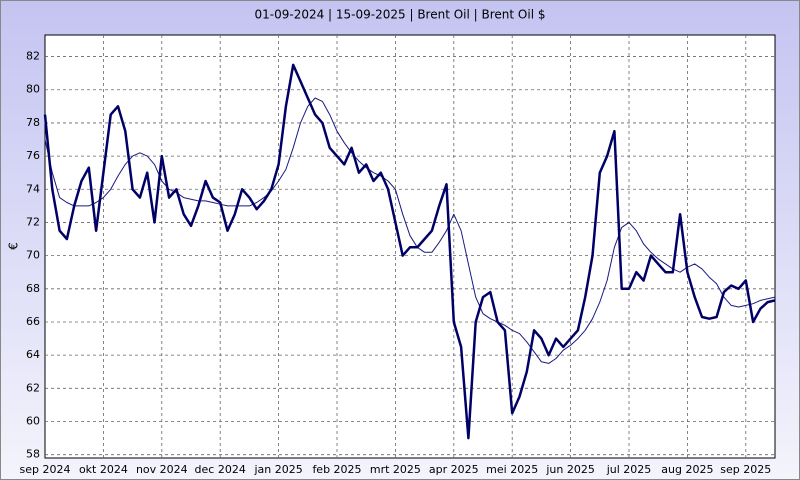 This screenshot has height=480, width=800. I want to click on x-tick-label: dec 2024, so click(220, 469).